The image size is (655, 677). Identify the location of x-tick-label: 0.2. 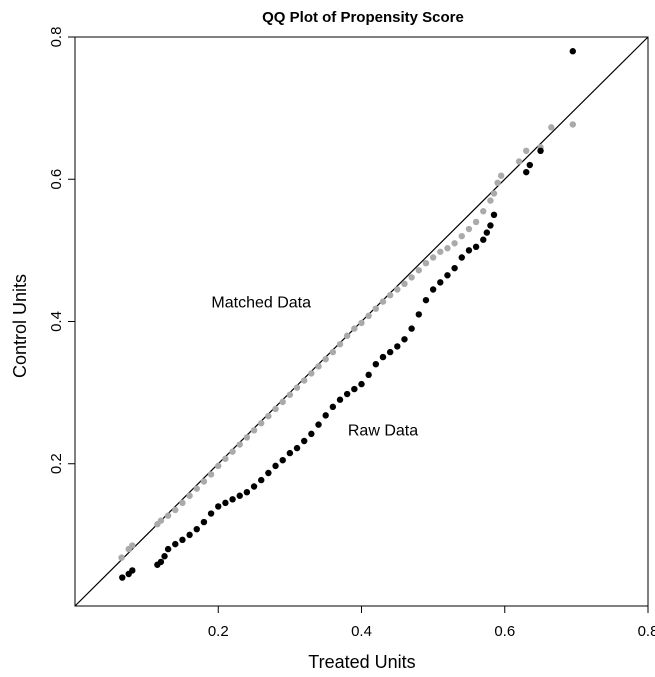
(218, 631).